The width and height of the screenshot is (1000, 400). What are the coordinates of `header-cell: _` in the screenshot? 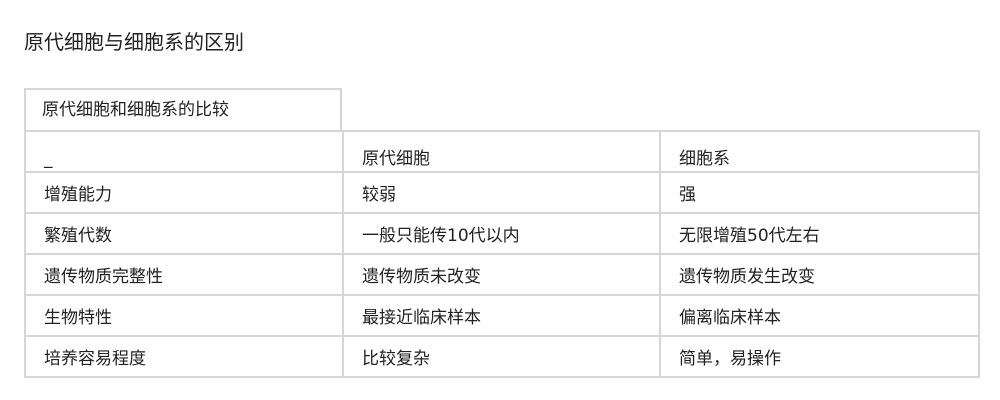 It's located at (184, 151).